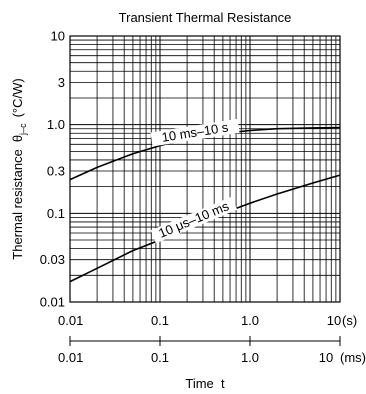 Image resolution: width=366 pixels, height=394 pixels. What do you see at coordinates (334, 320) in the screenshot?
I see `x-tick-label: 10` at bounding box center [334, 320].